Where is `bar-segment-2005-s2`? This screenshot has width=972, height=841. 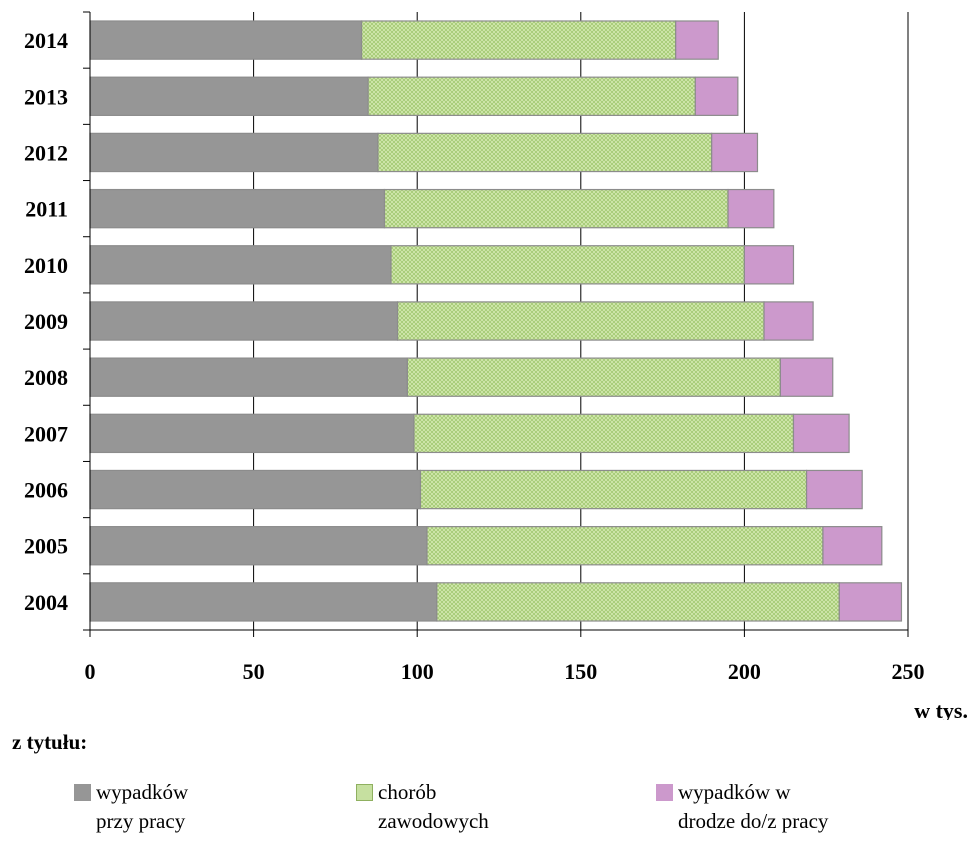
bar-segment-2005-s2 is located at coordinates (852, 546).